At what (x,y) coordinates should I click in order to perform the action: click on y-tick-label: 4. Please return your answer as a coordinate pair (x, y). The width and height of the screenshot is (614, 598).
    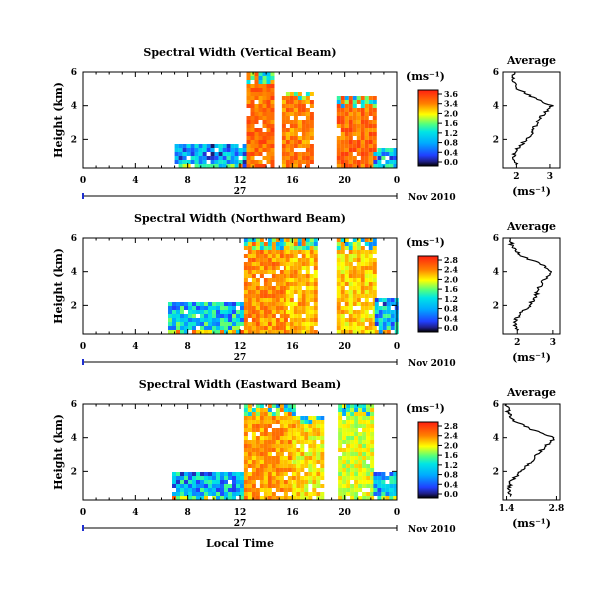
    Looking at the image, I should click on (74, 273).